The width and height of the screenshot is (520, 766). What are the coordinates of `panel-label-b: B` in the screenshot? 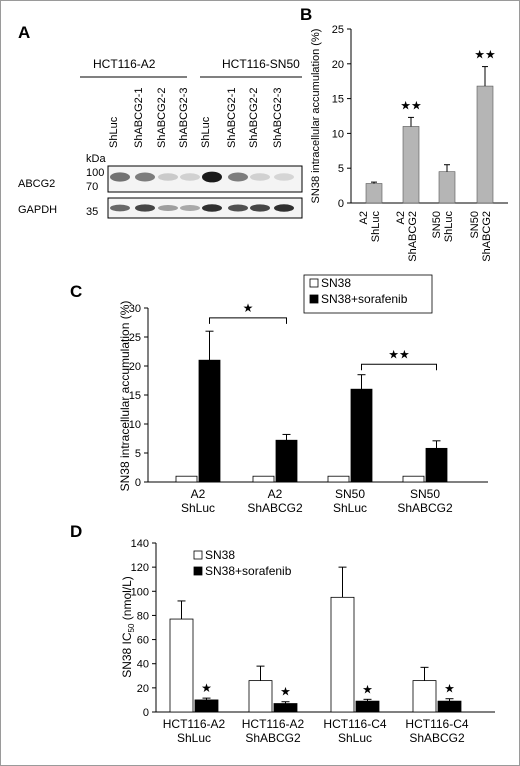 It's located at (306, 14).